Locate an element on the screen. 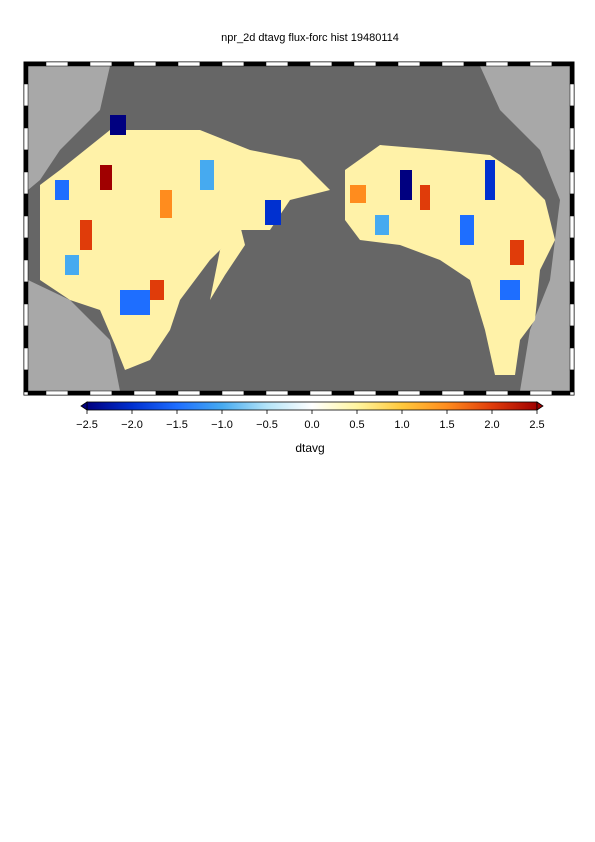  colorbar: −2.5 −2.0 −1.5 −1.0 −0.5 0.0 0.5 1.0 1.5 2.0 2.5 is located at coordinates (310, 416).